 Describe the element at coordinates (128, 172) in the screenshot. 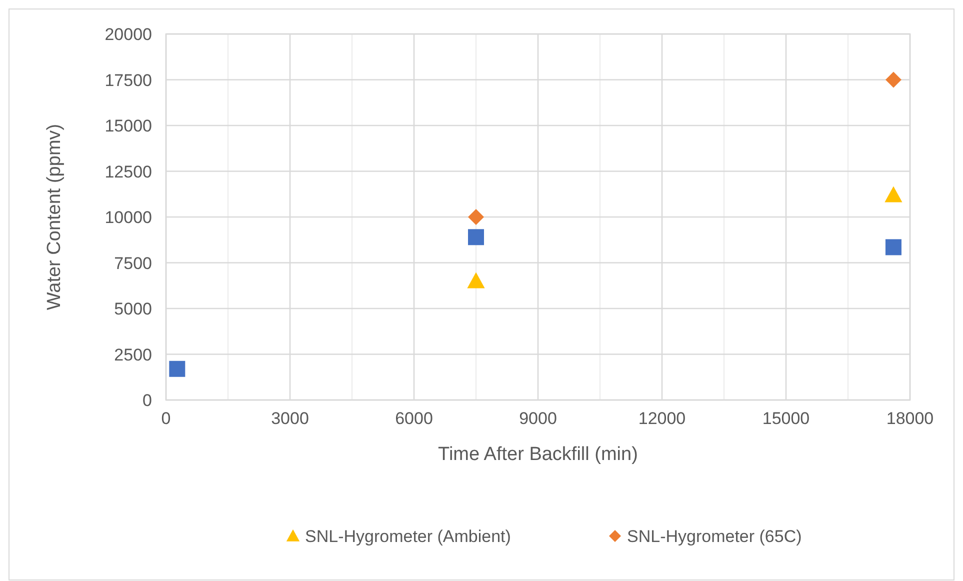

I see `y-tick-label: 12500` at that location.